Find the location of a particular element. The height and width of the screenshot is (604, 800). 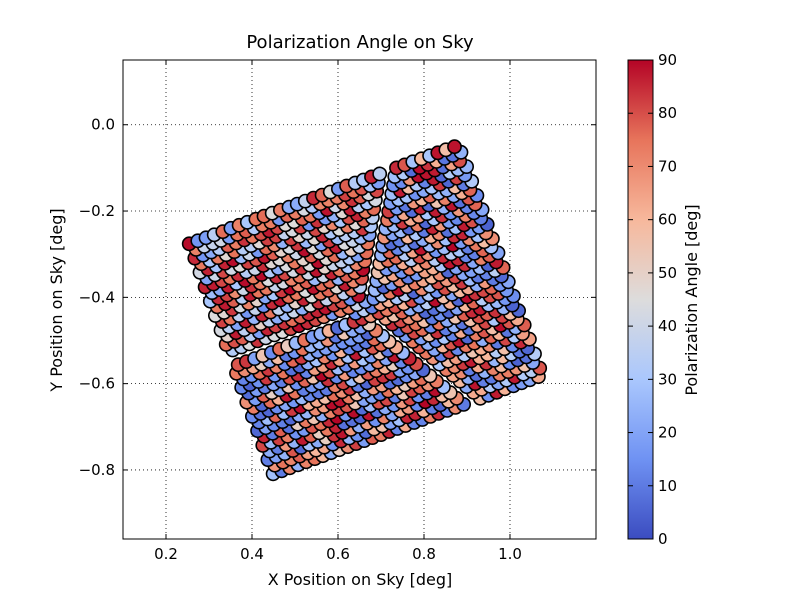

colorbar-tick-label: 80 is located at coordinates (667, 113).